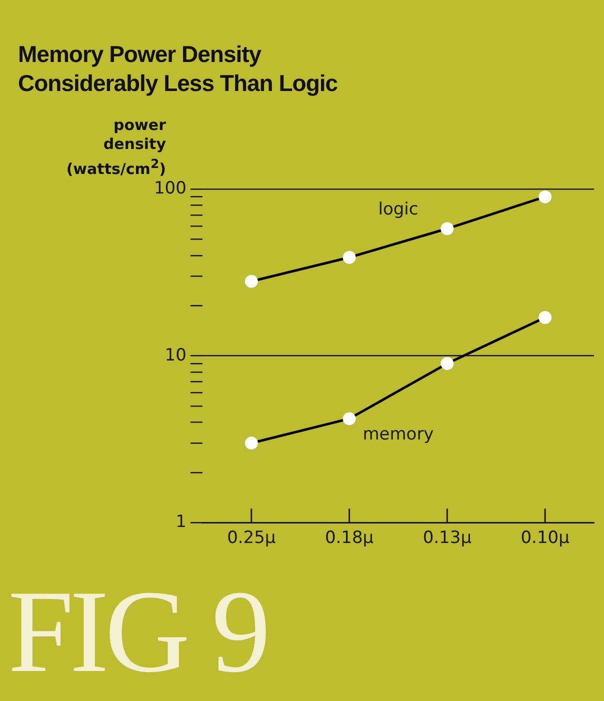 This screenshot has width=604, height=701. What do you see at coordinates (398, 434) in the screenshot?
I see `series-label: memory` at bounding box center [398, 434].